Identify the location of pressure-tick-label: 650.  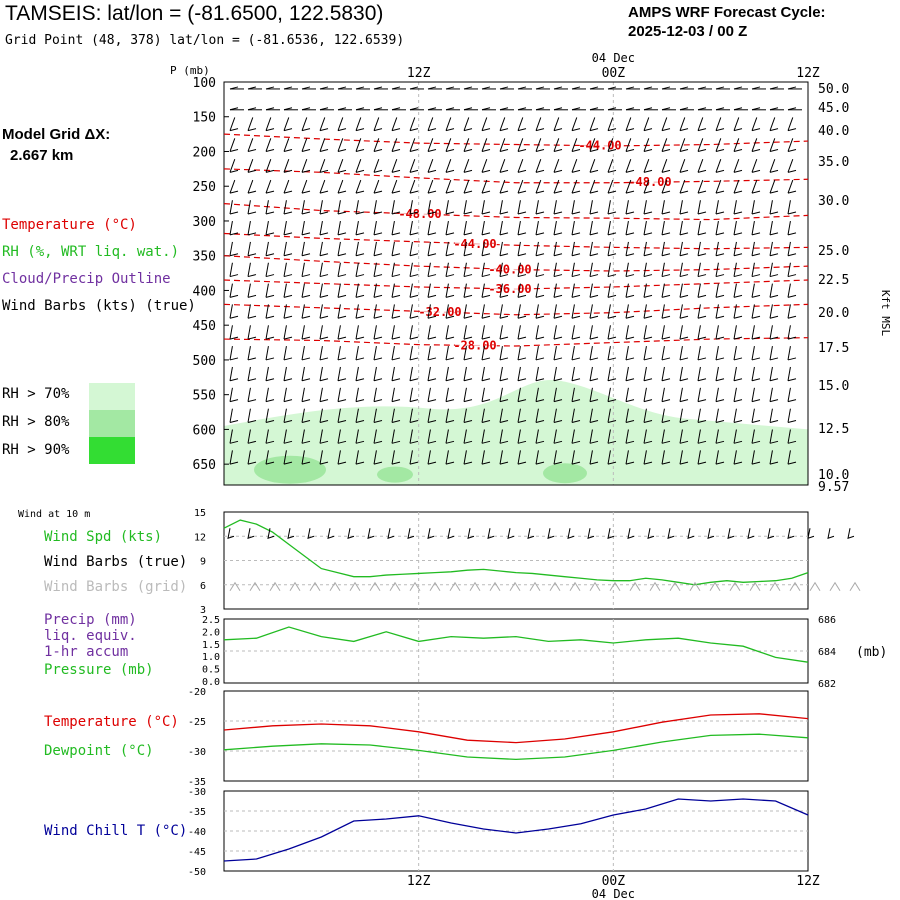
(204, 465).